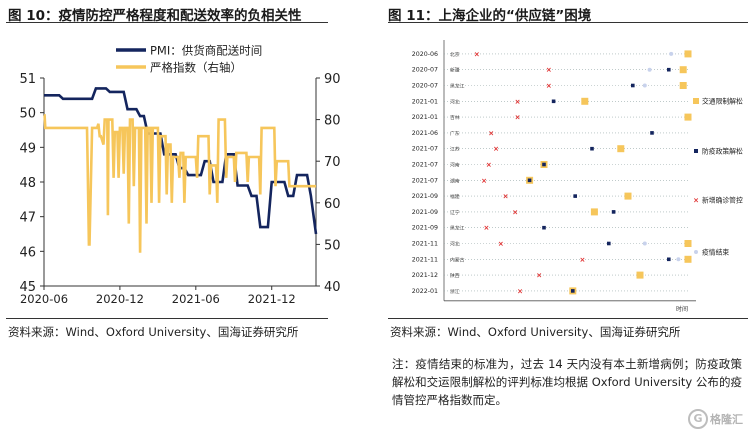  I want to click on x-tick-label: 2020-12, so click(120, 299).